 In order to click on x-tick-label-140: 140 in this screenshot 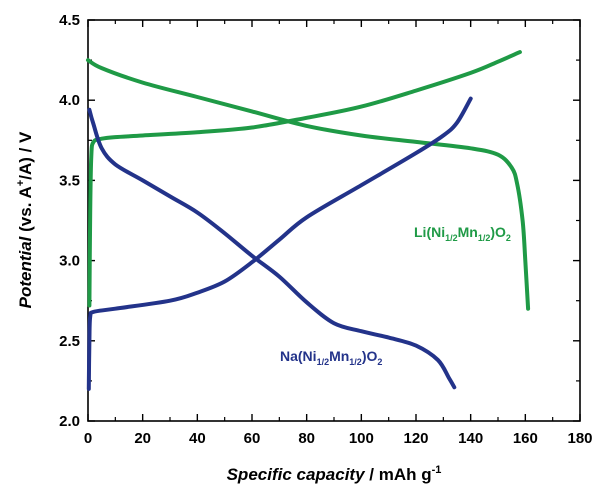, I will do `click(470, 438)`.